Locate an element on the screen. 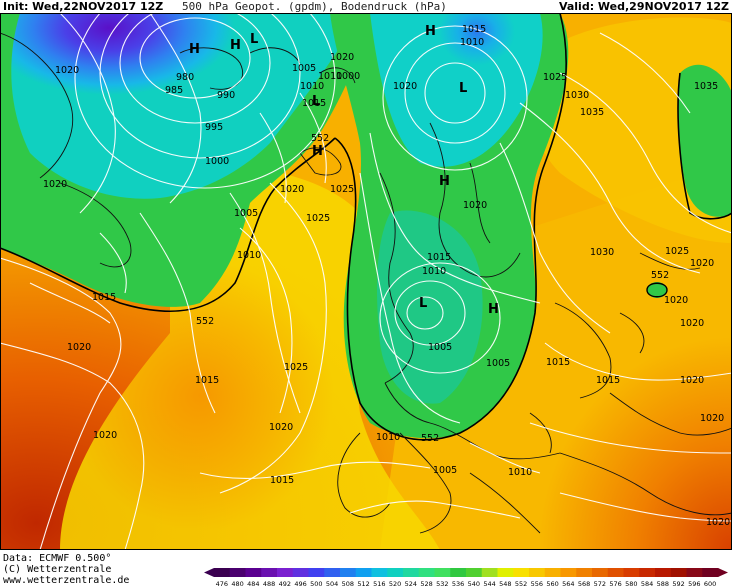  isobar-label: 1030 is located at coordinates (602, 252).